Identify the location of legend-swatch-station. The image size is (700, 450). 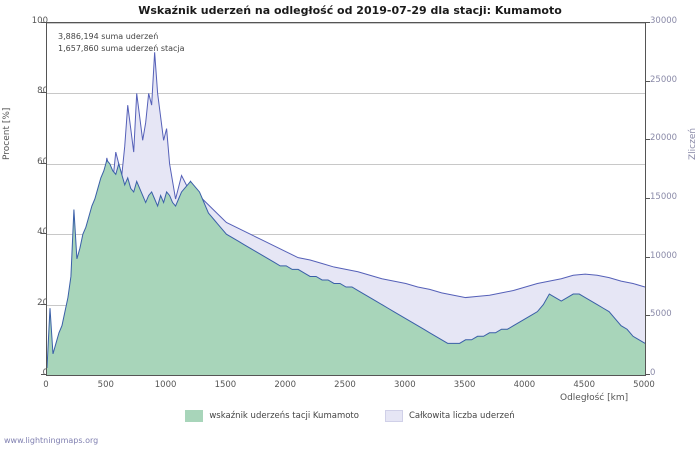
(194, 416).